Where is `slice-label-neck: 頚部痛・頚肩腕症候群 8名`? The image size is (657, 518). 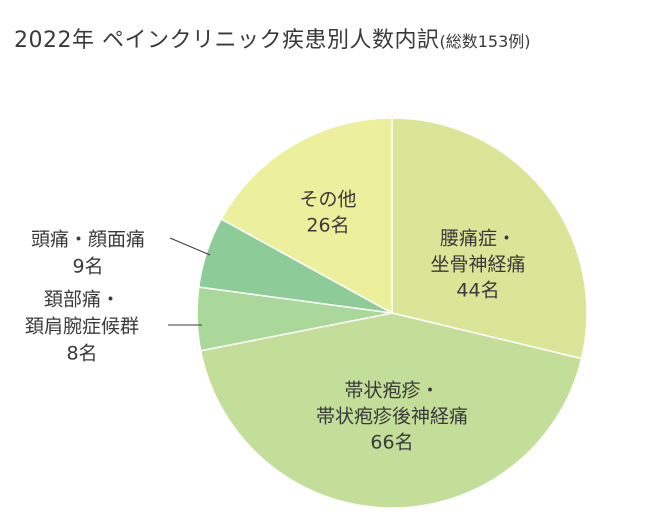
slice-label-neck: 頚部痛・頚肩腕症候群 8名 is located at coordinates (82, 327).